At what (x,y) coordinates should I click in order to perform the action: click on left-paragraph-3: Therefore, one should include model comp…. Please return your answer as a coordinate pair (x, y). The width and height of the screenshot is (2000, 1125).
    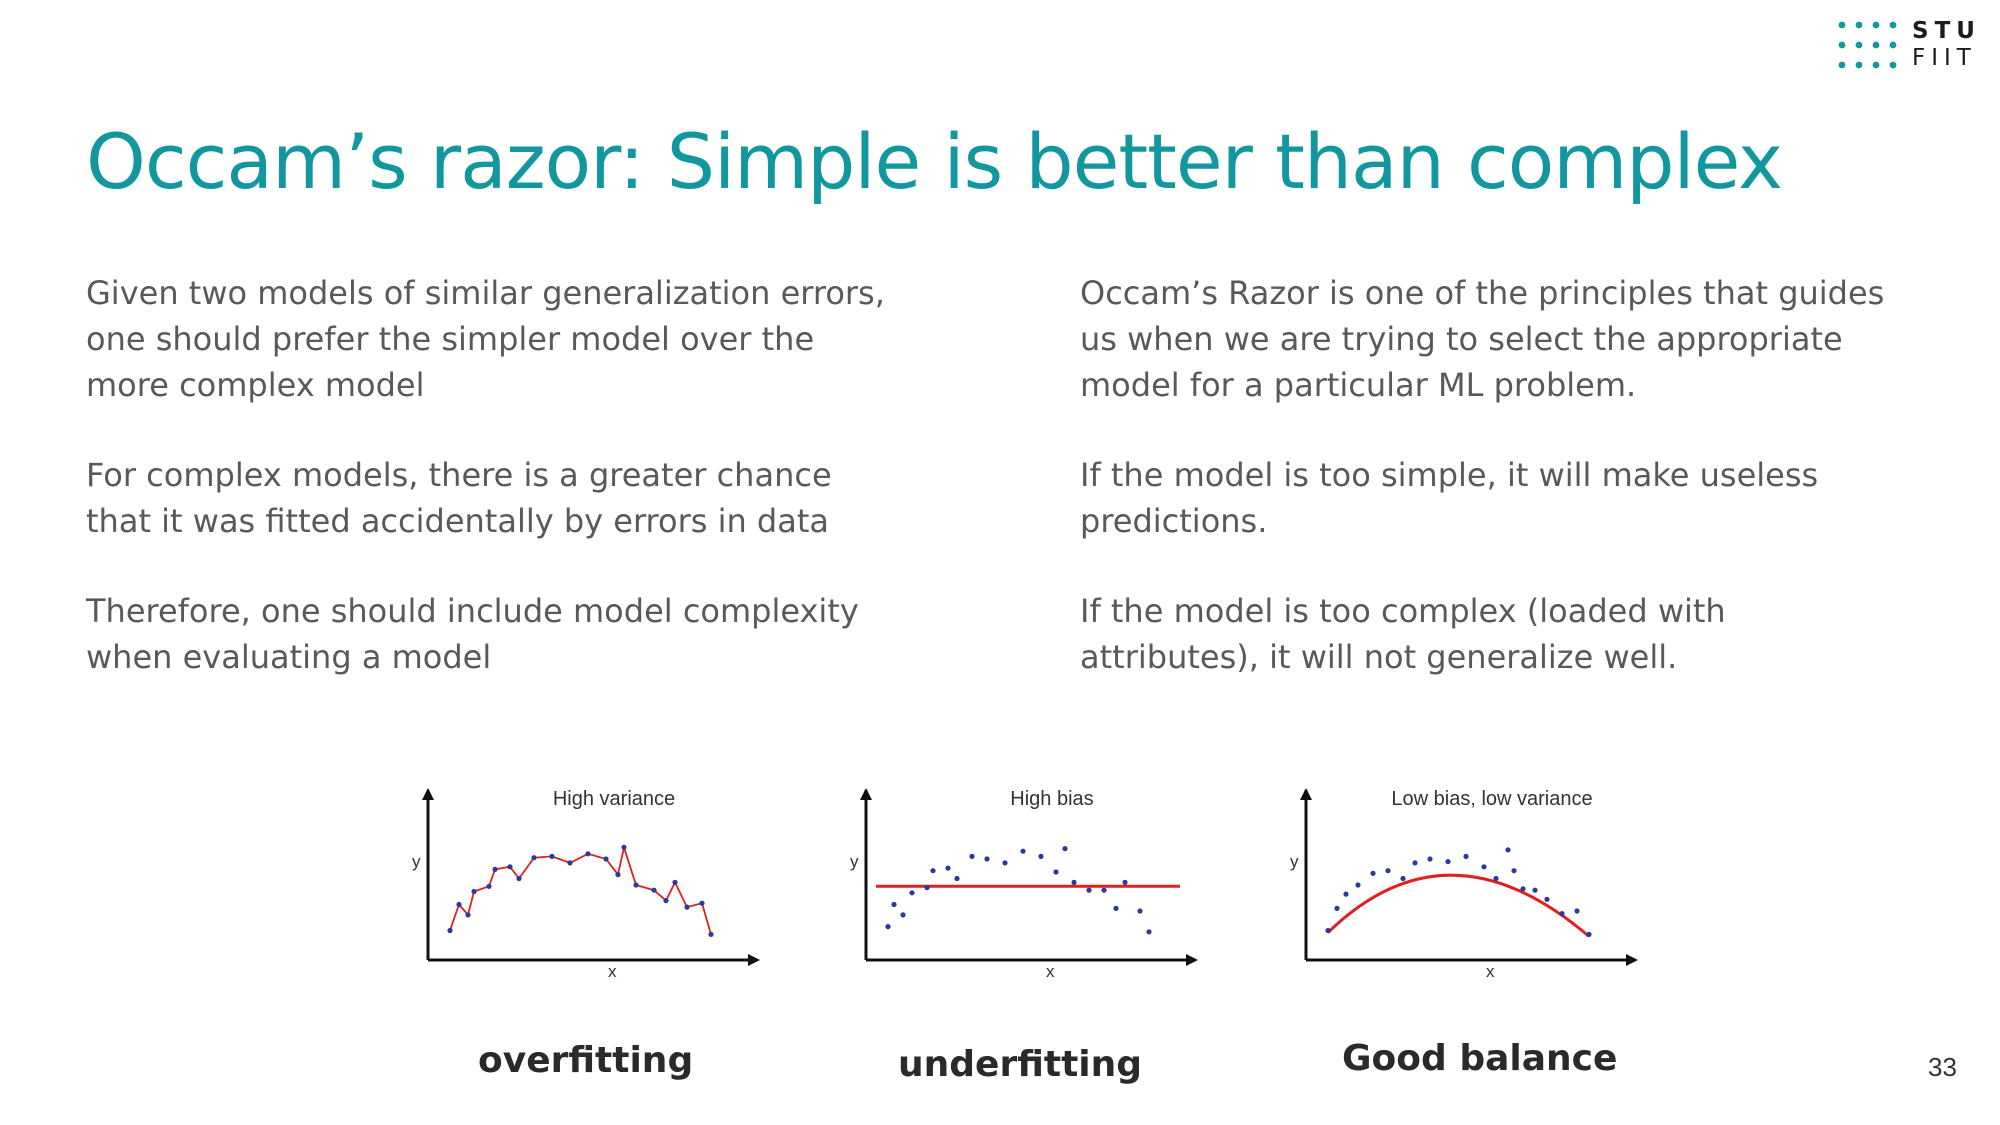
    Looking at the image, I should click on (472, 634).